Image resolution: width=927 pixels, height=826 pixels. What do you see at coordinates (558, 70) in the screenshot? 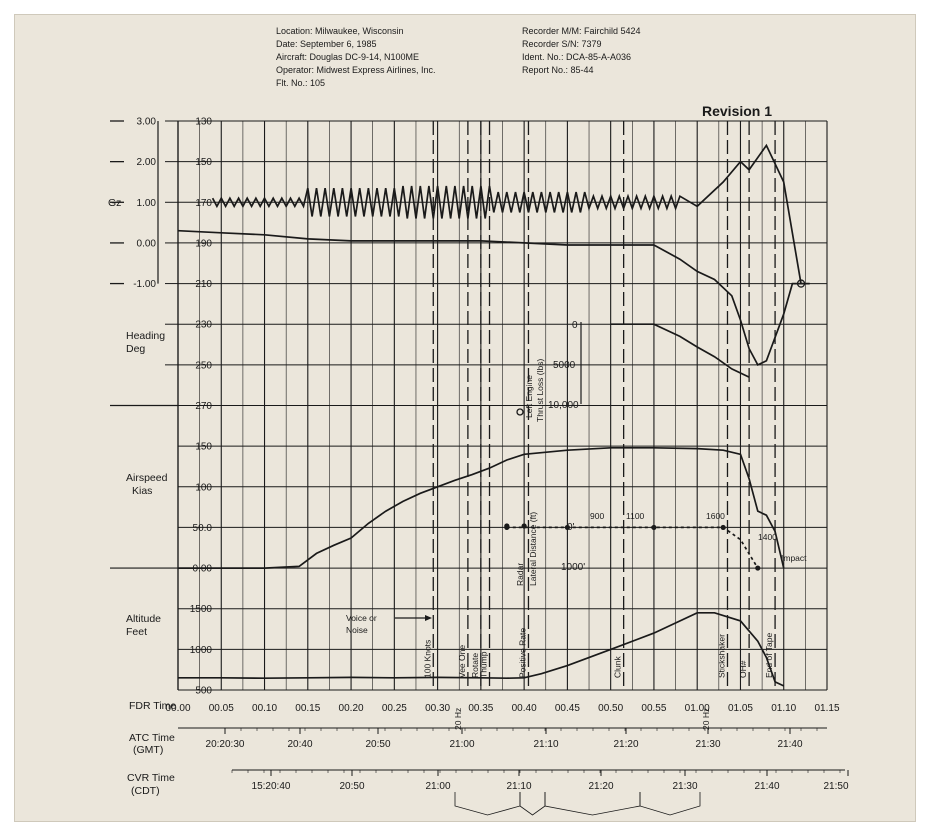
I see `header-right-line: Report No.: 85-44` at bounding box center [558, 70].